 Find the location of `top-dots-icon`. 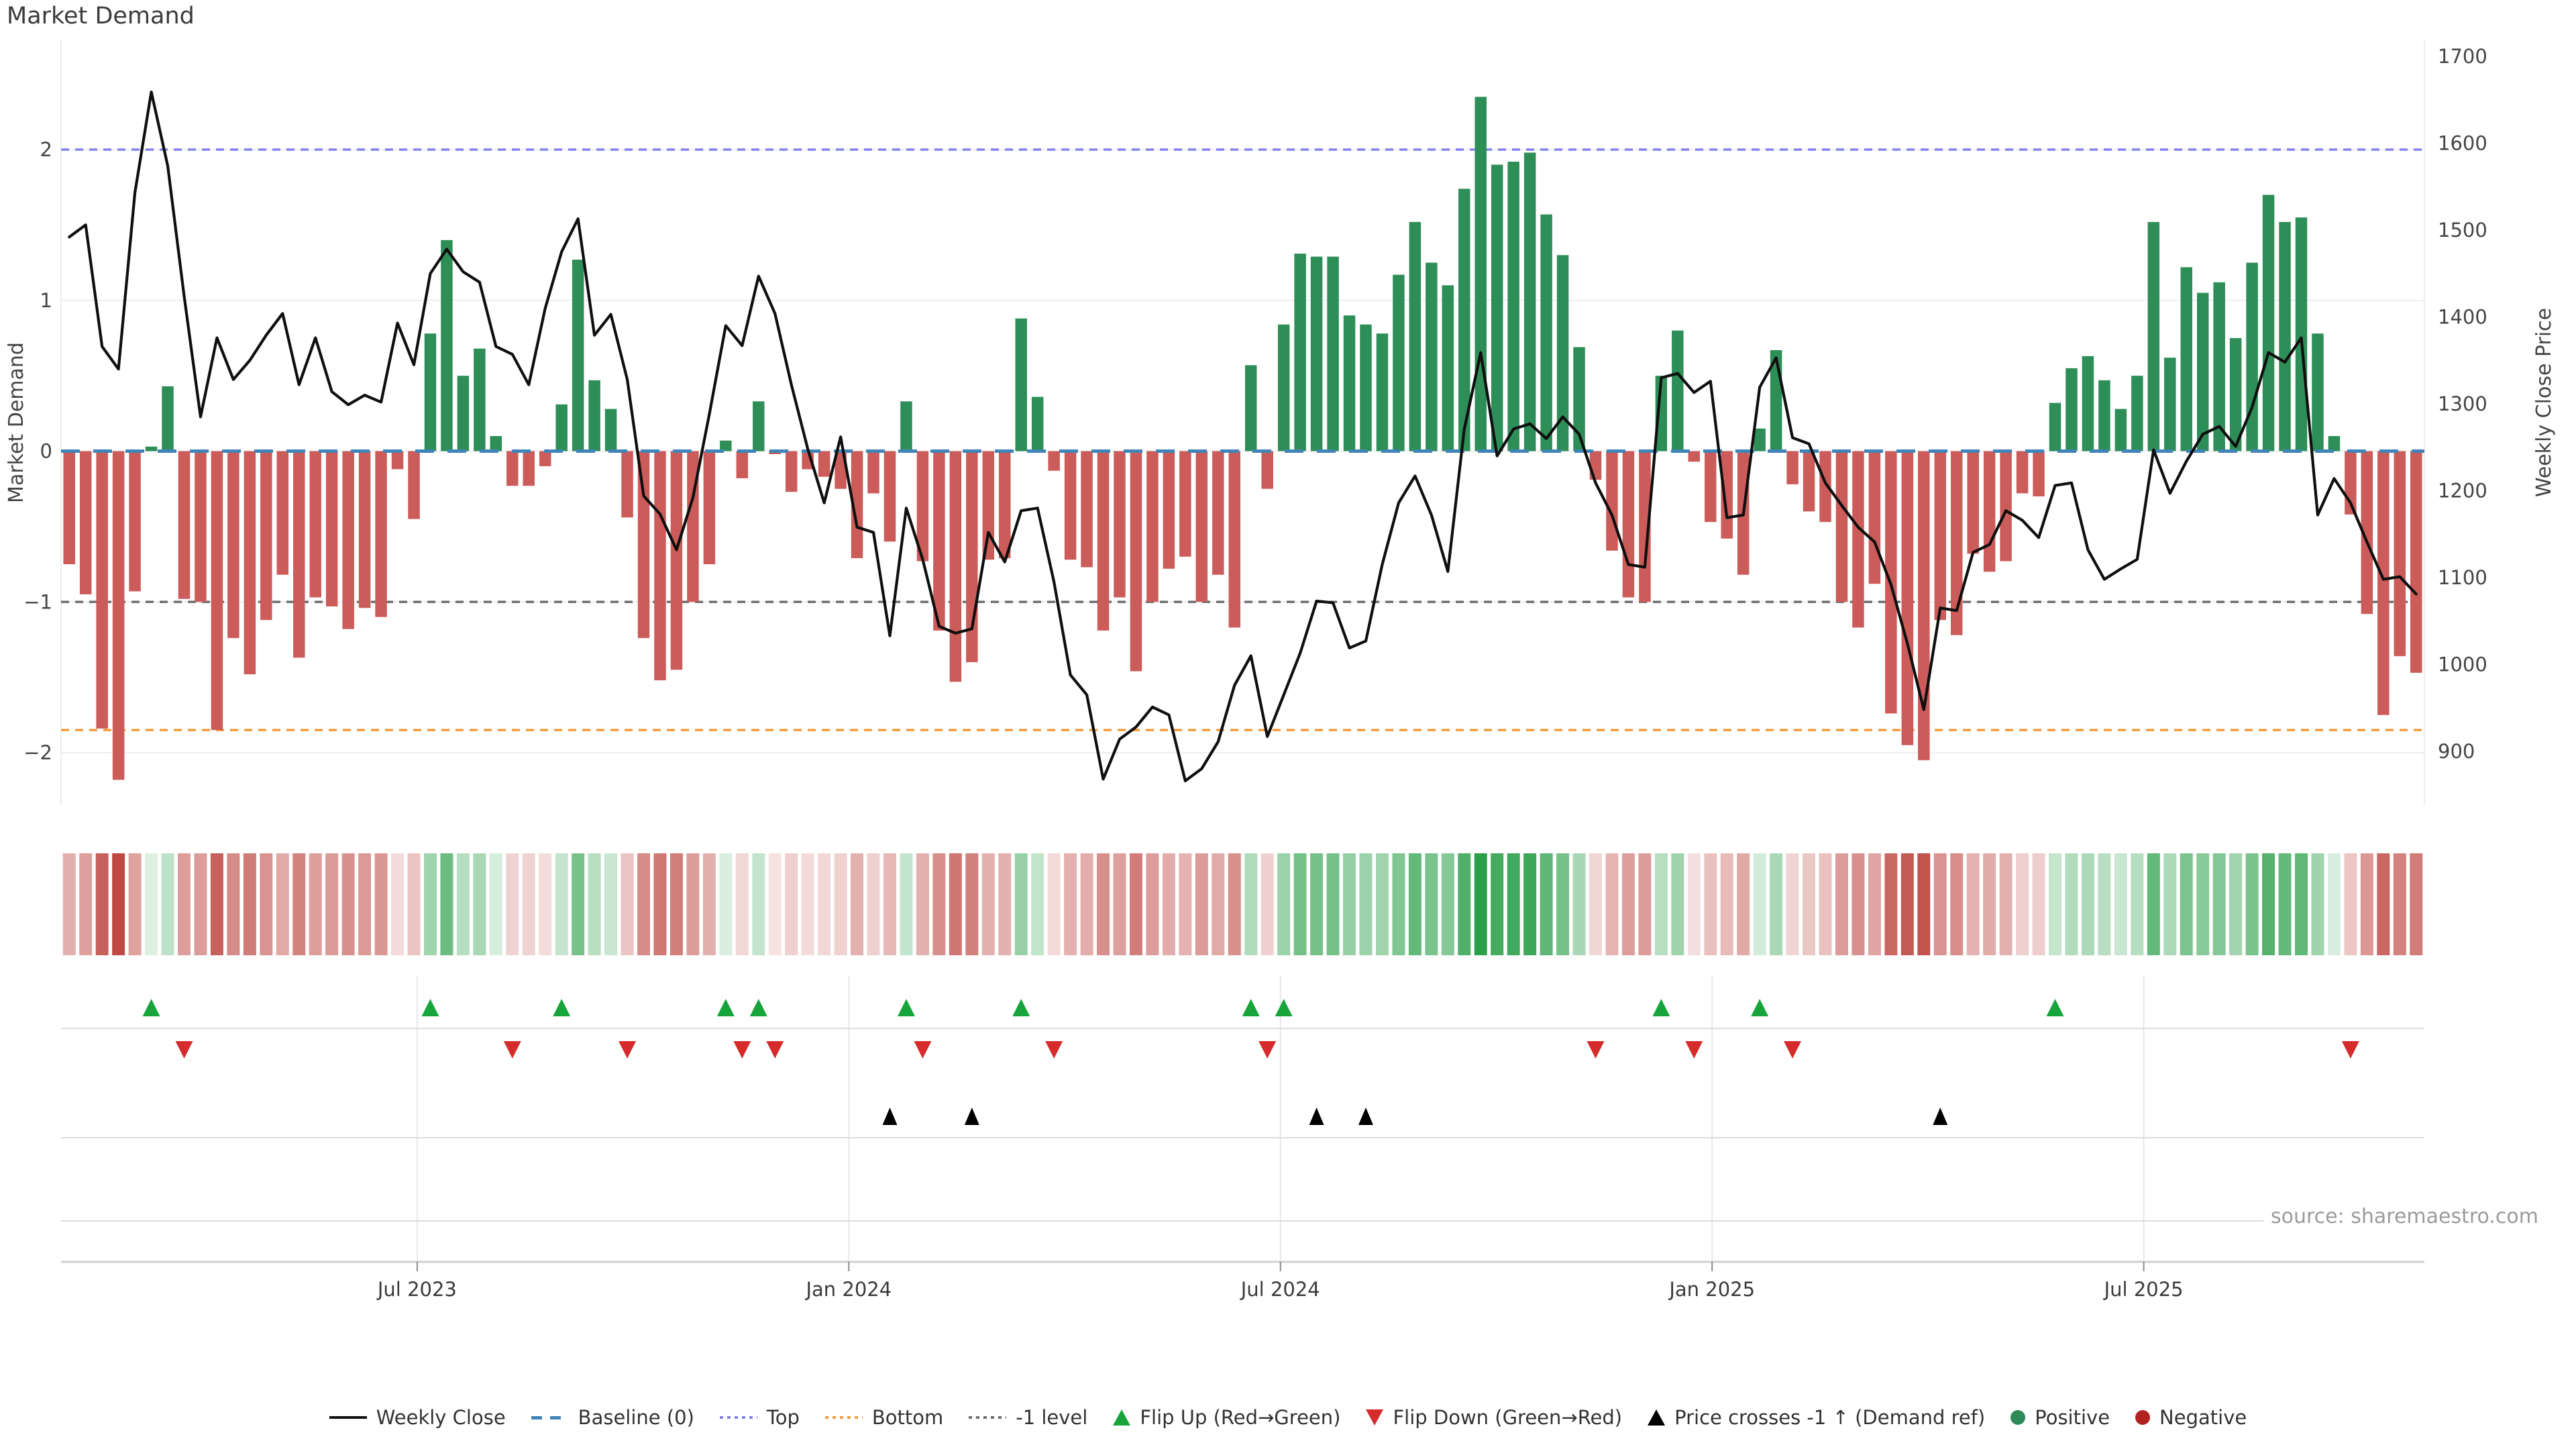

top-dots-icon is located at coordinates (738, 1417).